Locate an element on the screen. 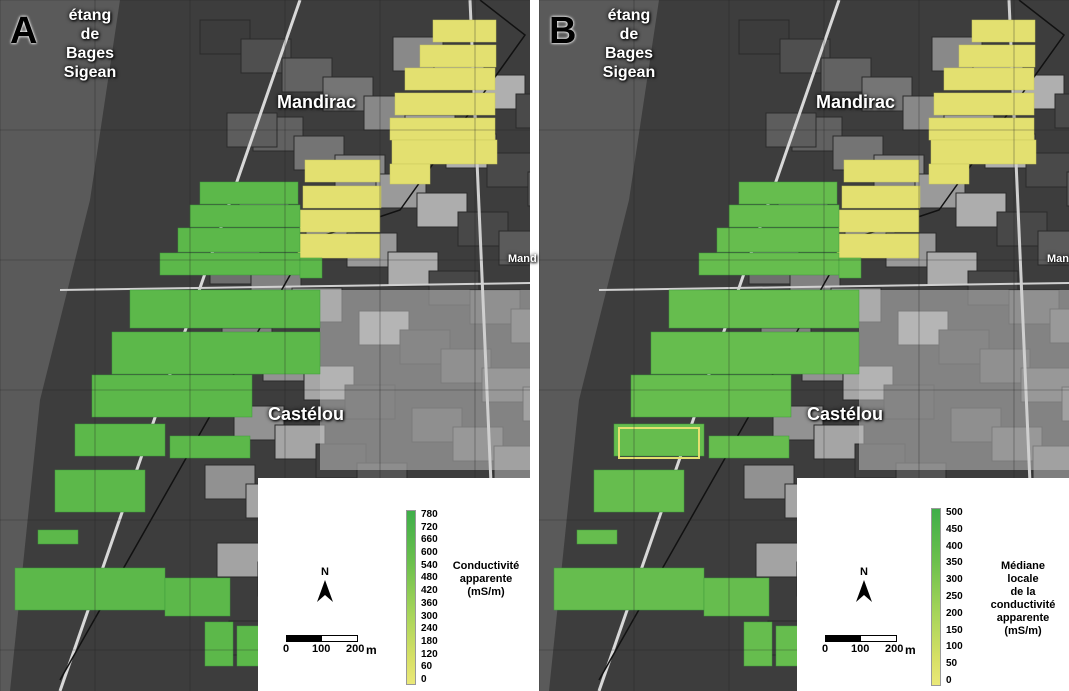 This screenshot has height=691, width=1069. legend-tick-label: 200 is located at coordinates (954, 613).